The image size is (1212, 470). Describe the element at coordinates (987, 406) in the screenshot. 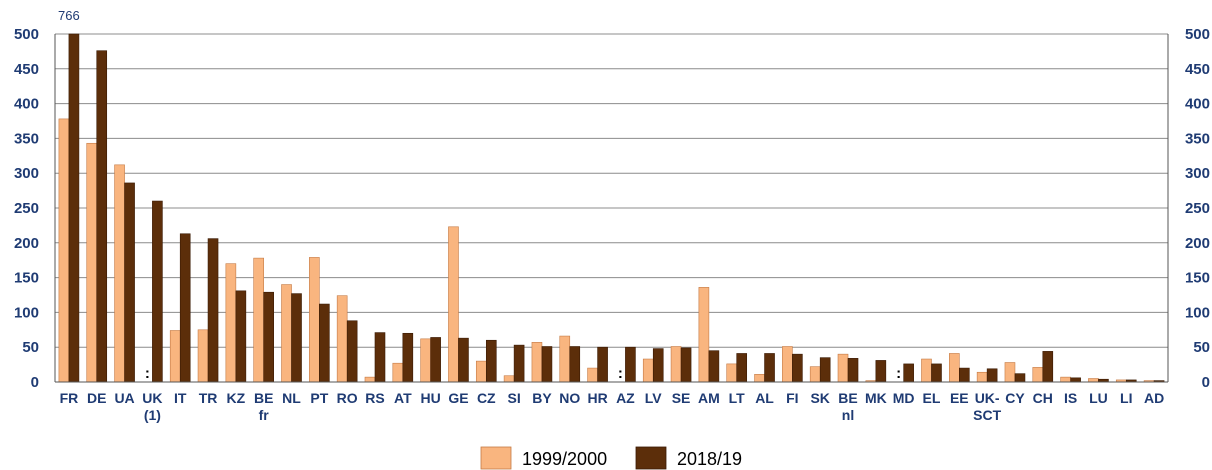

I see `x-tick-label: UK-SCT` at that location.